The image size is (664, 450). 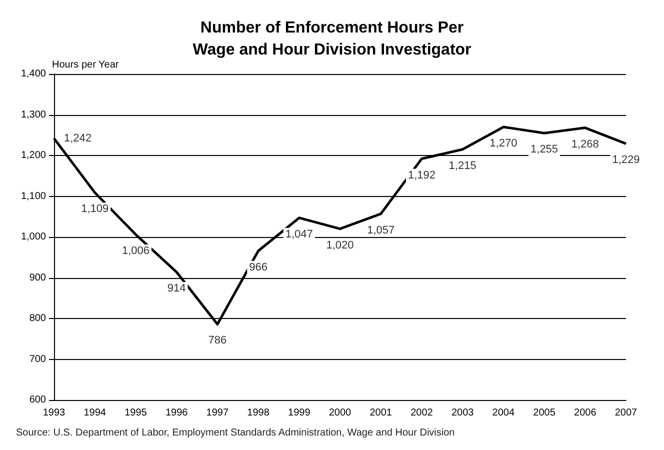 I want to click on x-tick-label: 2002, so click(x=422, y=413).